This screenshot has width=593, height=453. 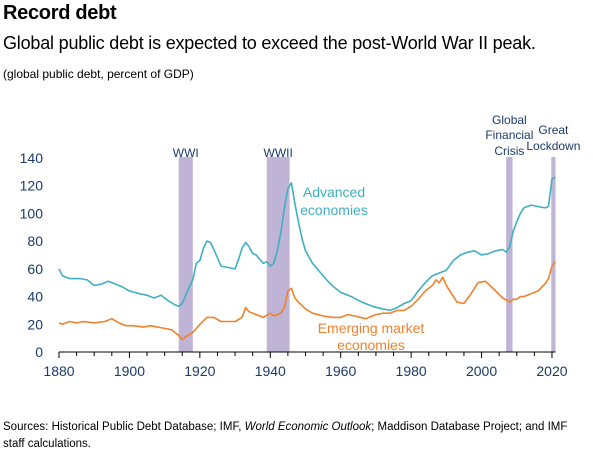 I want to click on x-tick-label: 1960, so click(x=340, y=371).